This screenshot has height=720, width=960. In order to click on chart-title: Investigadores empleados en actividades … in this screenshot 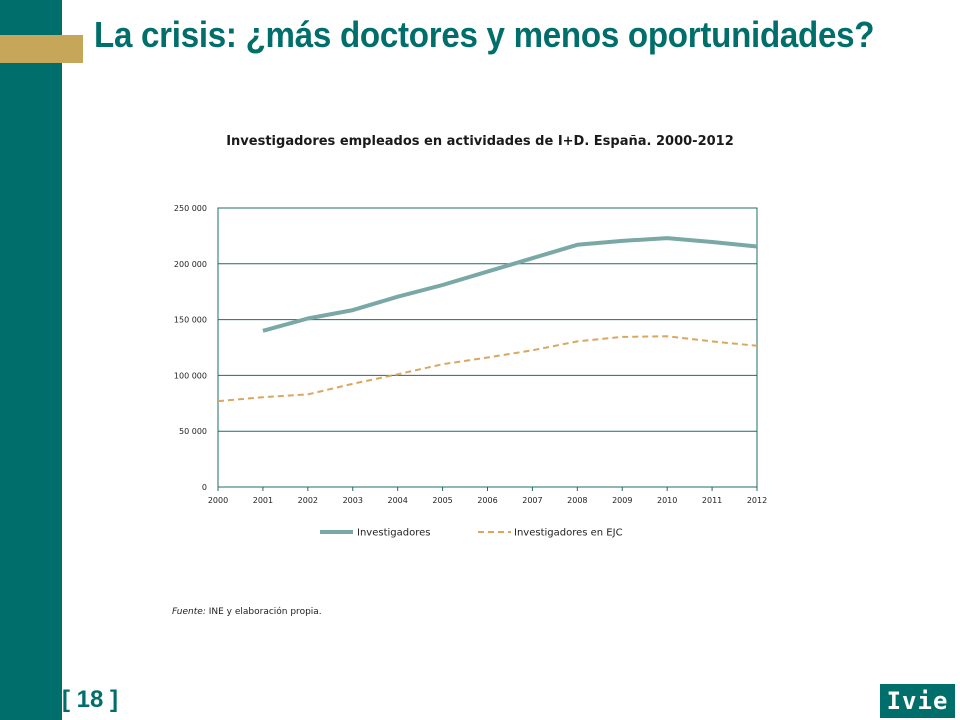, I will do `click(480, 141)`.